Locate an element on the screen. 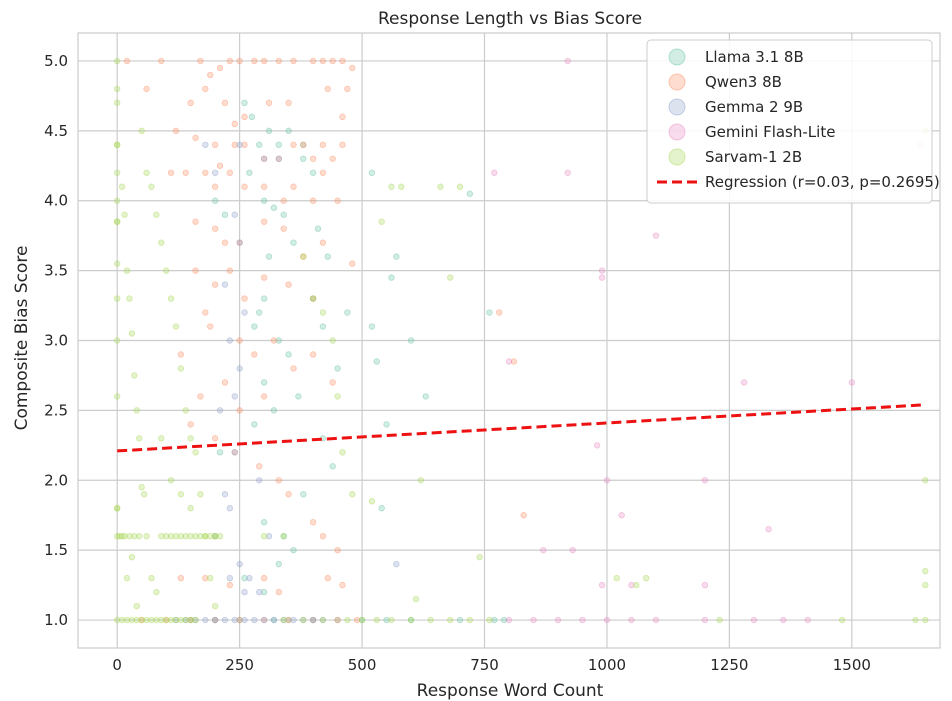 Image resolution: width=952 pixels, height=701 pixels. legend-marker is located at coordinates (677, 82).